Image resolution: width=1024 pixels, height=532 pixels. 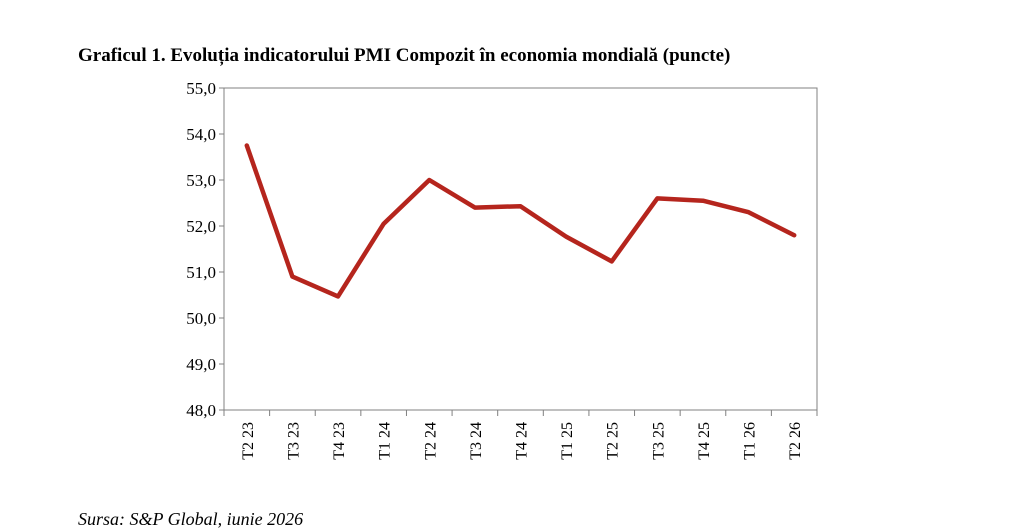 I want to click on x-tick-label: T2 24, so click(x=430, y=441).